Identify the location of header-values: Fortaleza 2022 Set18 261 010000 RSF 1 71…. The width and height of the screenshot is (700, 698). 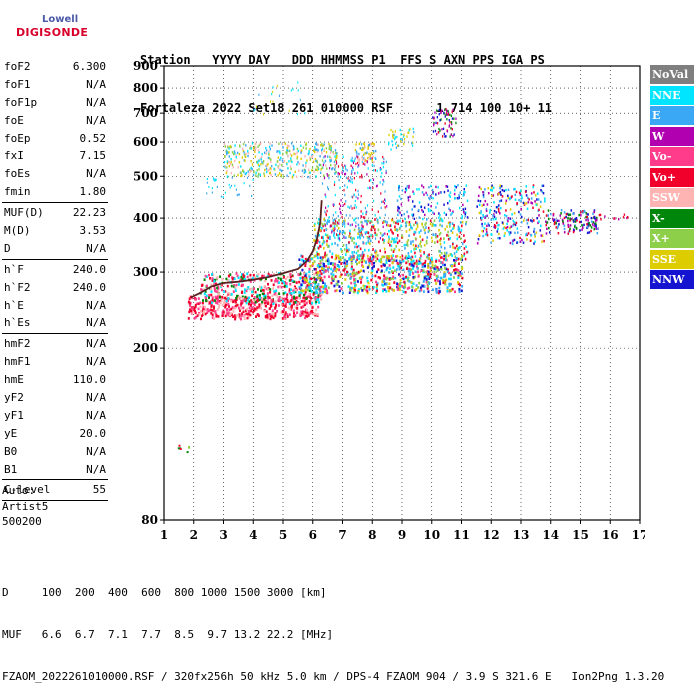
(346, 108).